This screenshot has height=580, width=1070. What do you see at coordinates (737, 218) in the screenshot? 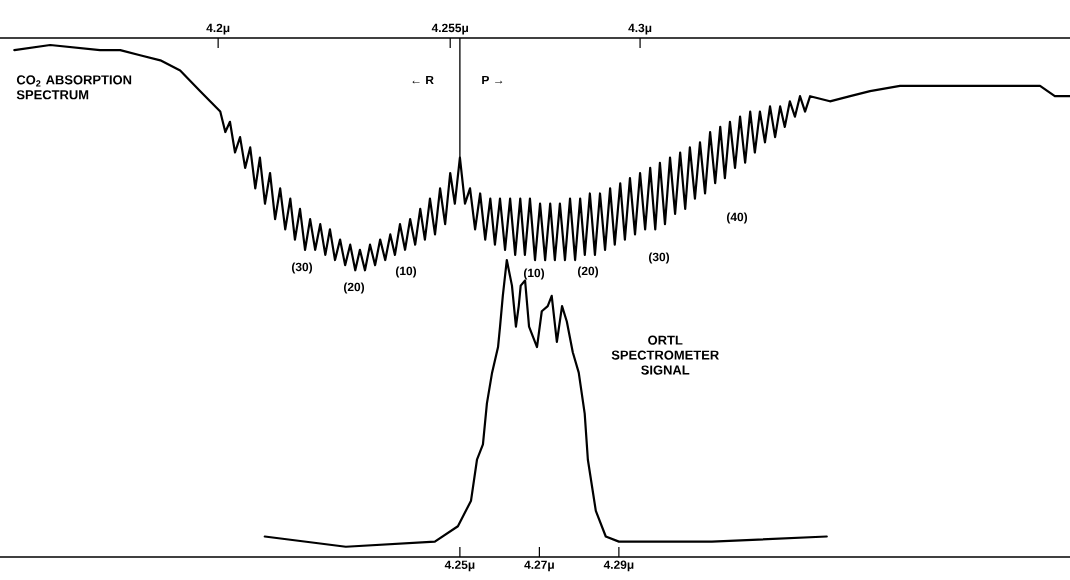
I see `annotation: (40)` at bounding box center [737, 218].